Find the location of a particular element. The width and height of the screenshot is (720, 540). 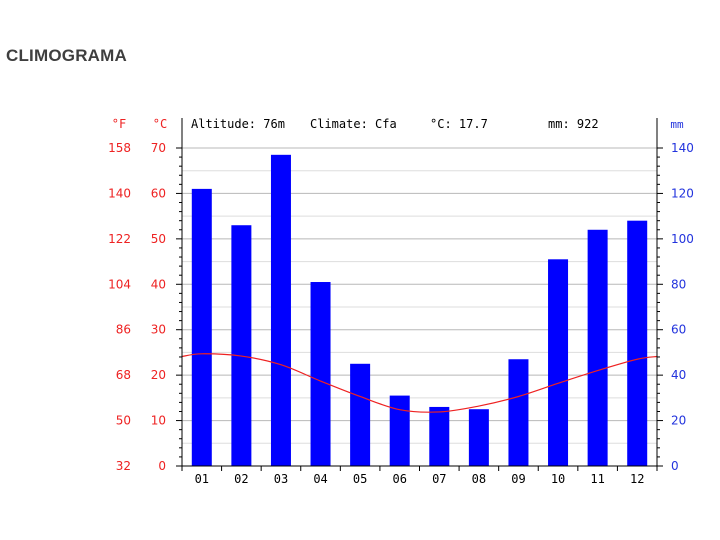

altitude-text: Altitude: 76m is located at coordinates (238, 124).